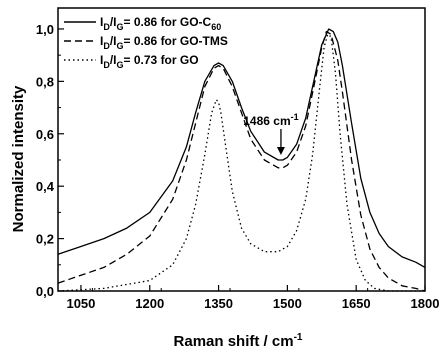  Describe the element at coordinates (161, 60) in the screenshot. I see `legend-text-part: = 0.73 for GO` at that location.